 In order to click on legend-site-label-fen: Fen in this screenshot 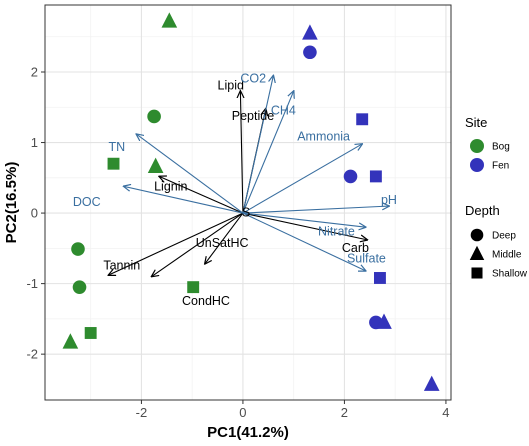, I will do `click(500, 166)`.